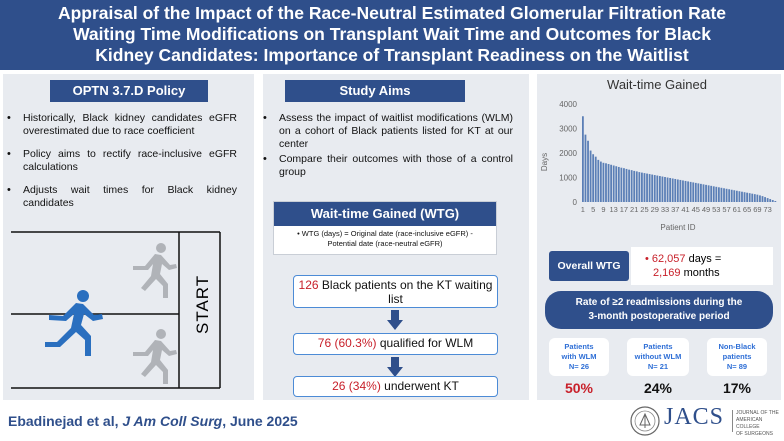 This screenshot has width=784, height=441. I want to click on group-count: N= 89, so click(737, 366).